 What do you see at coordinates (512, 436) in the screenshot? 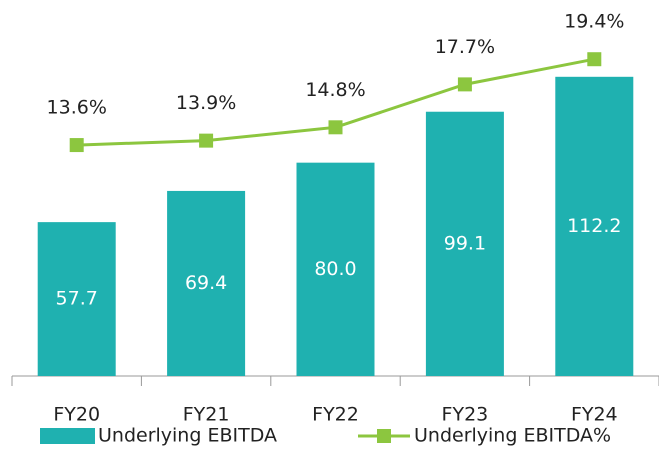
I see `legend-label: Underlying EBITDA%` at bounding box center [512, 436].